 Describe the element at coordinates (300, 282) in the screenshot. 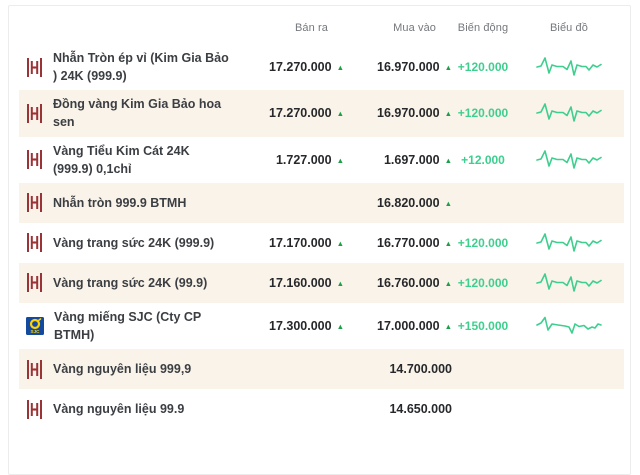

I see `sell-value: 17.160.000` at that location.